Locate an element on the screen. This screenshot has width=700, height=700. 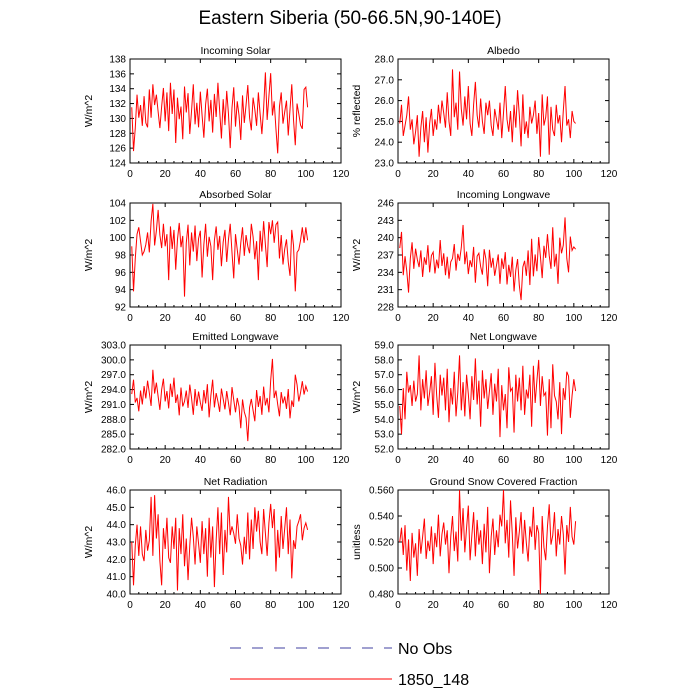
y-tick-label: 126 is located at coordinates (117, 149).